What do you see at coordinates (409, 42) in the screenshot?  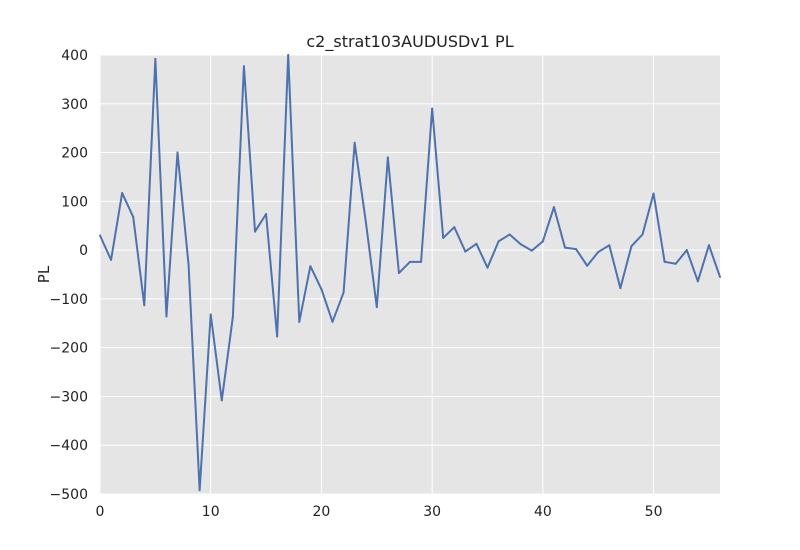 I see `chart-title: c2_strat103AUDUSDv1 PL` at bounding box center [409, 42].